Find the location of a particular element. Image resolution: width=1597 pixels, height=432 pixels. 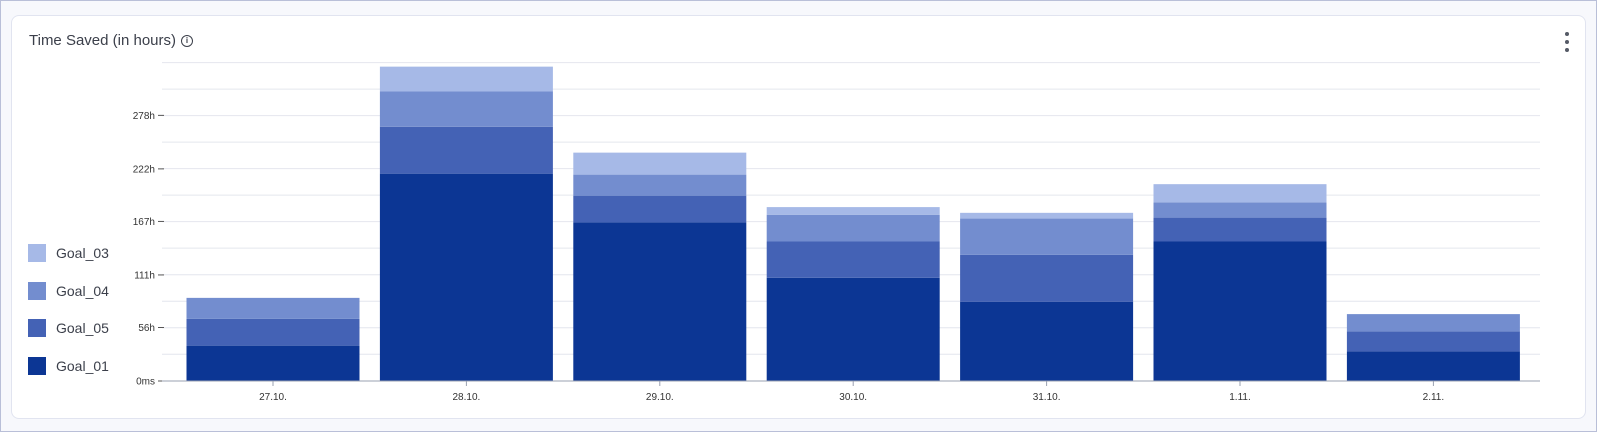

y-tick-label: 278h is located at coordinates (144, 116).